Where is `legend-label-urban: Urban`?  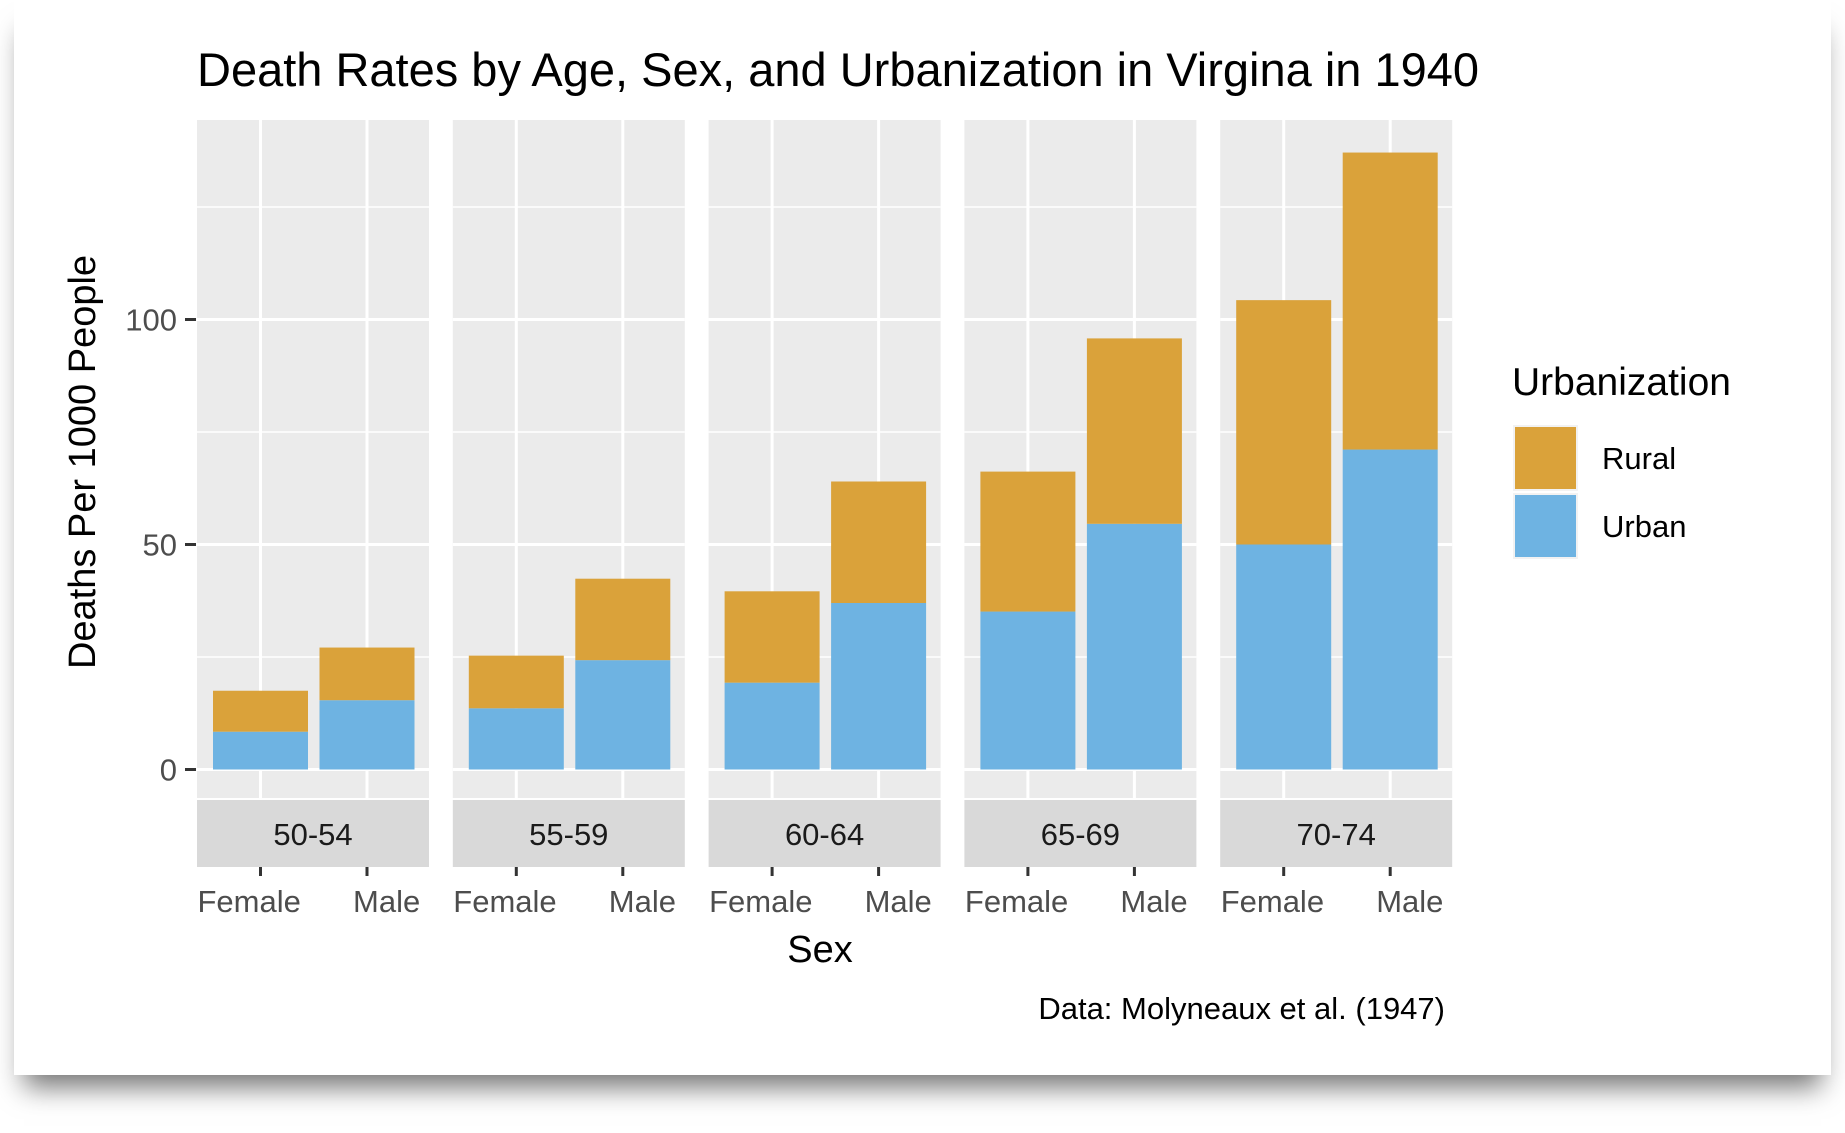 legend-label-urban: Urban is located at coordinates (1644, 526).